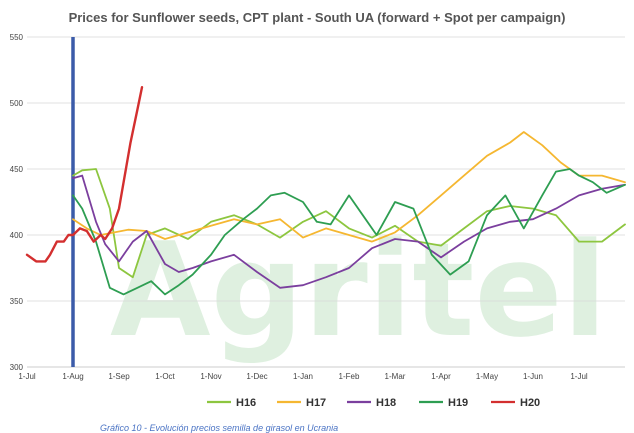 This screenshot has height=433, width=634. Describe the element at coordinates (17, 235) in the screenshot. I see `y-tick-label: 400` at that location.